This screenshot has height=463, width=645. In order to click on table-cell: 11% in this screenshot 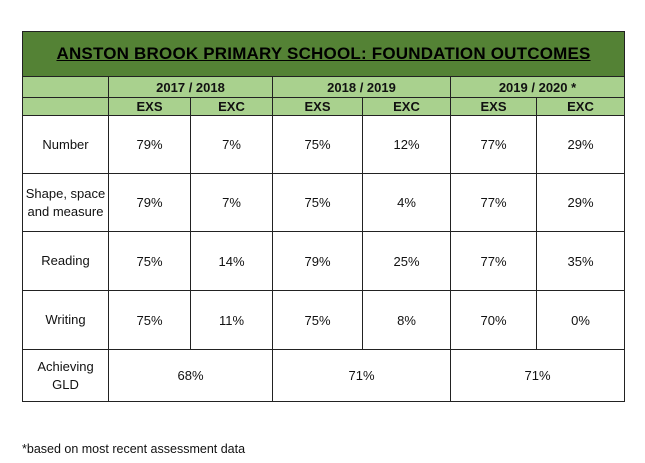, I will do `click(231, 320)`.